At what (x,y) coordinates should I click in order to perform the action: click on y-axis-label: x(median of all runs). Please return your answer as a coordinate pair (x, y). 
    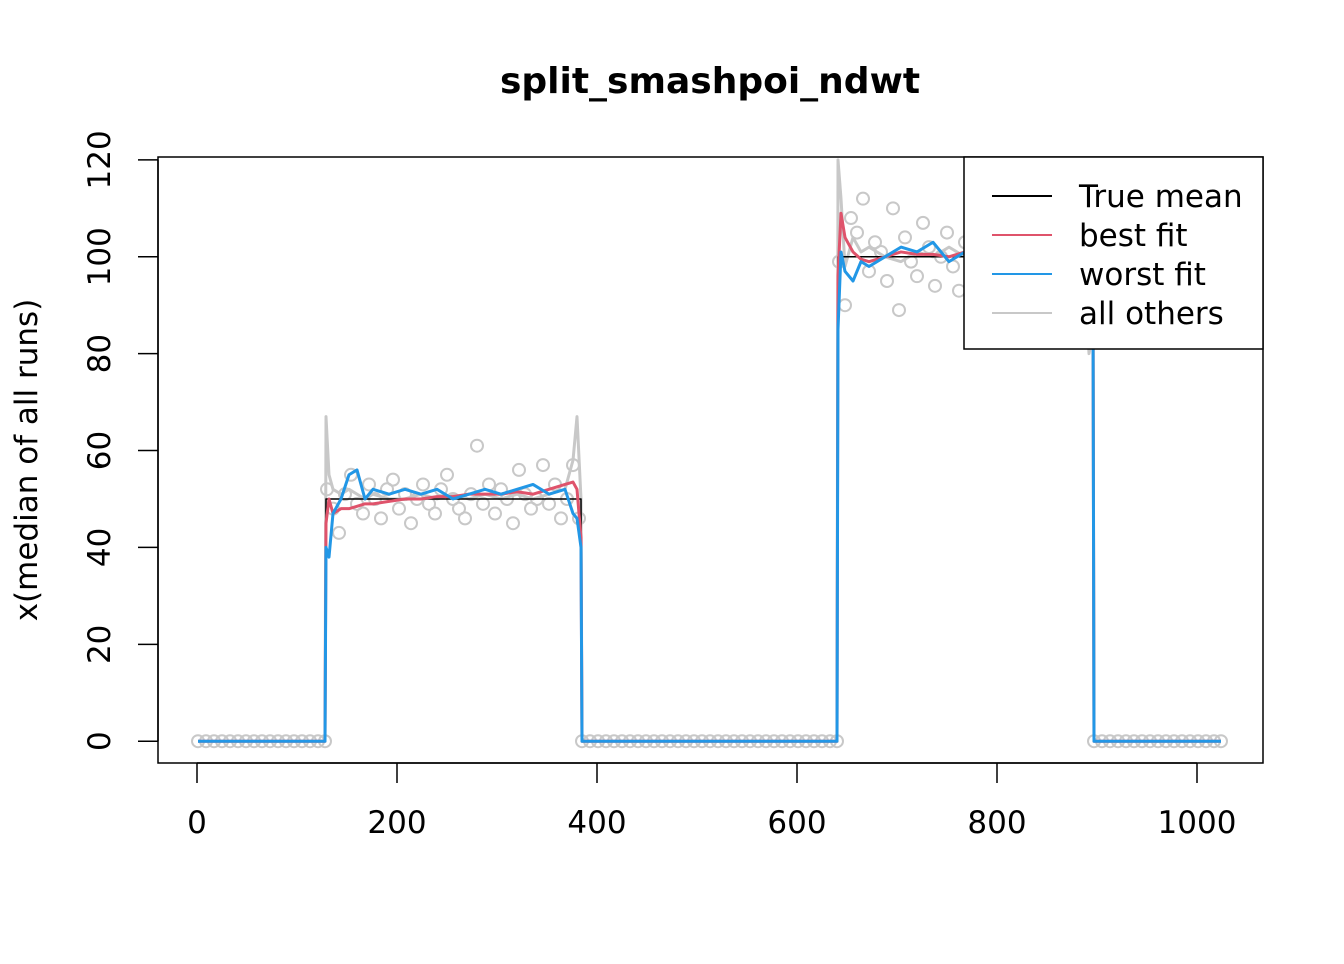
    Looking at the image, I should click on (27, 460).